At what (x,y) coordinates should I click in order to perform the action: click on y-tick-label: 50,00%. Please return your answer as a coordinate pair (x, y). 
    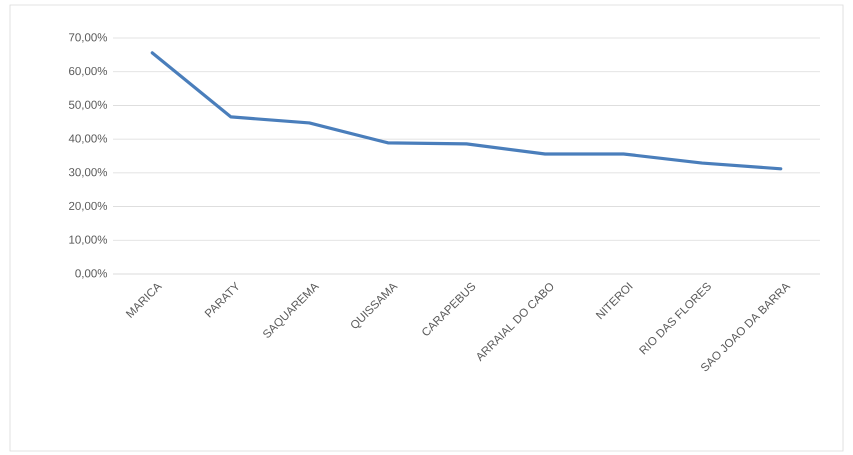
    Looking at the image, I should click on (88, 105).